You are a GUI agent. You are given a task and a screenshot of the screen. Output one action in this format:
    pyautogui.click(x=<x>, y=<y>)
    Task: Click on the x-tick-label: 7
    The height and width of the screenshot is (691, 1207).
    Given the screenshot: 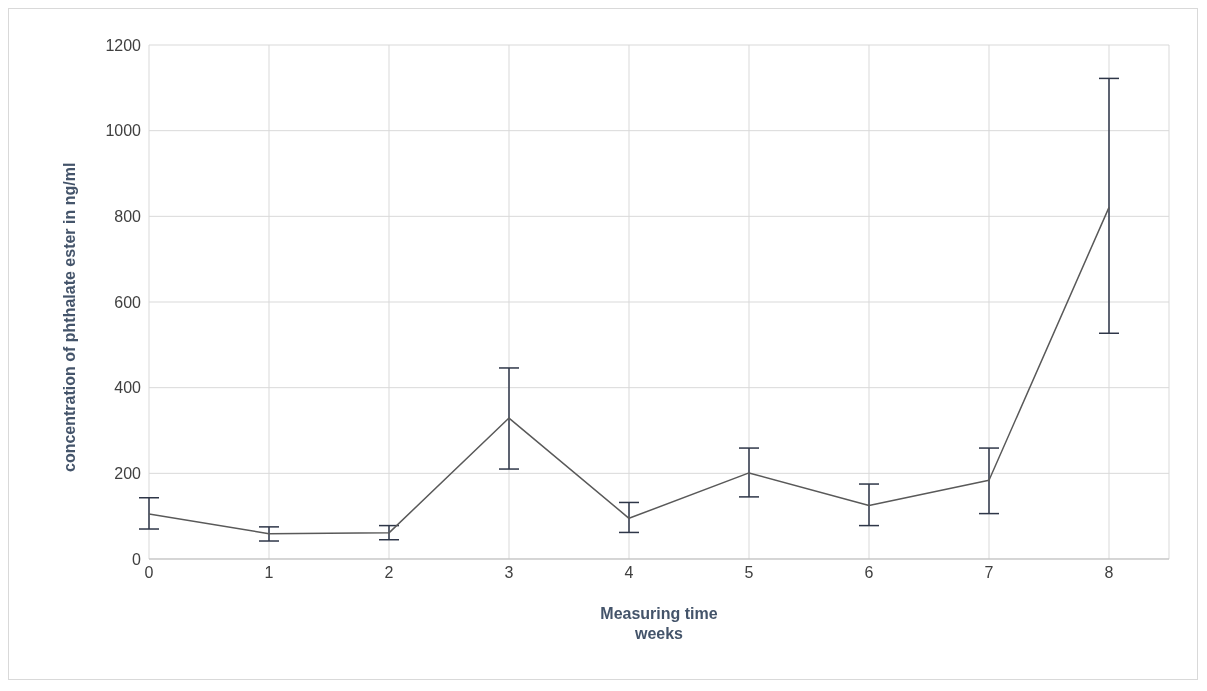 What is the action you would take?
    pyautogui.click(x=989, y=573)
    